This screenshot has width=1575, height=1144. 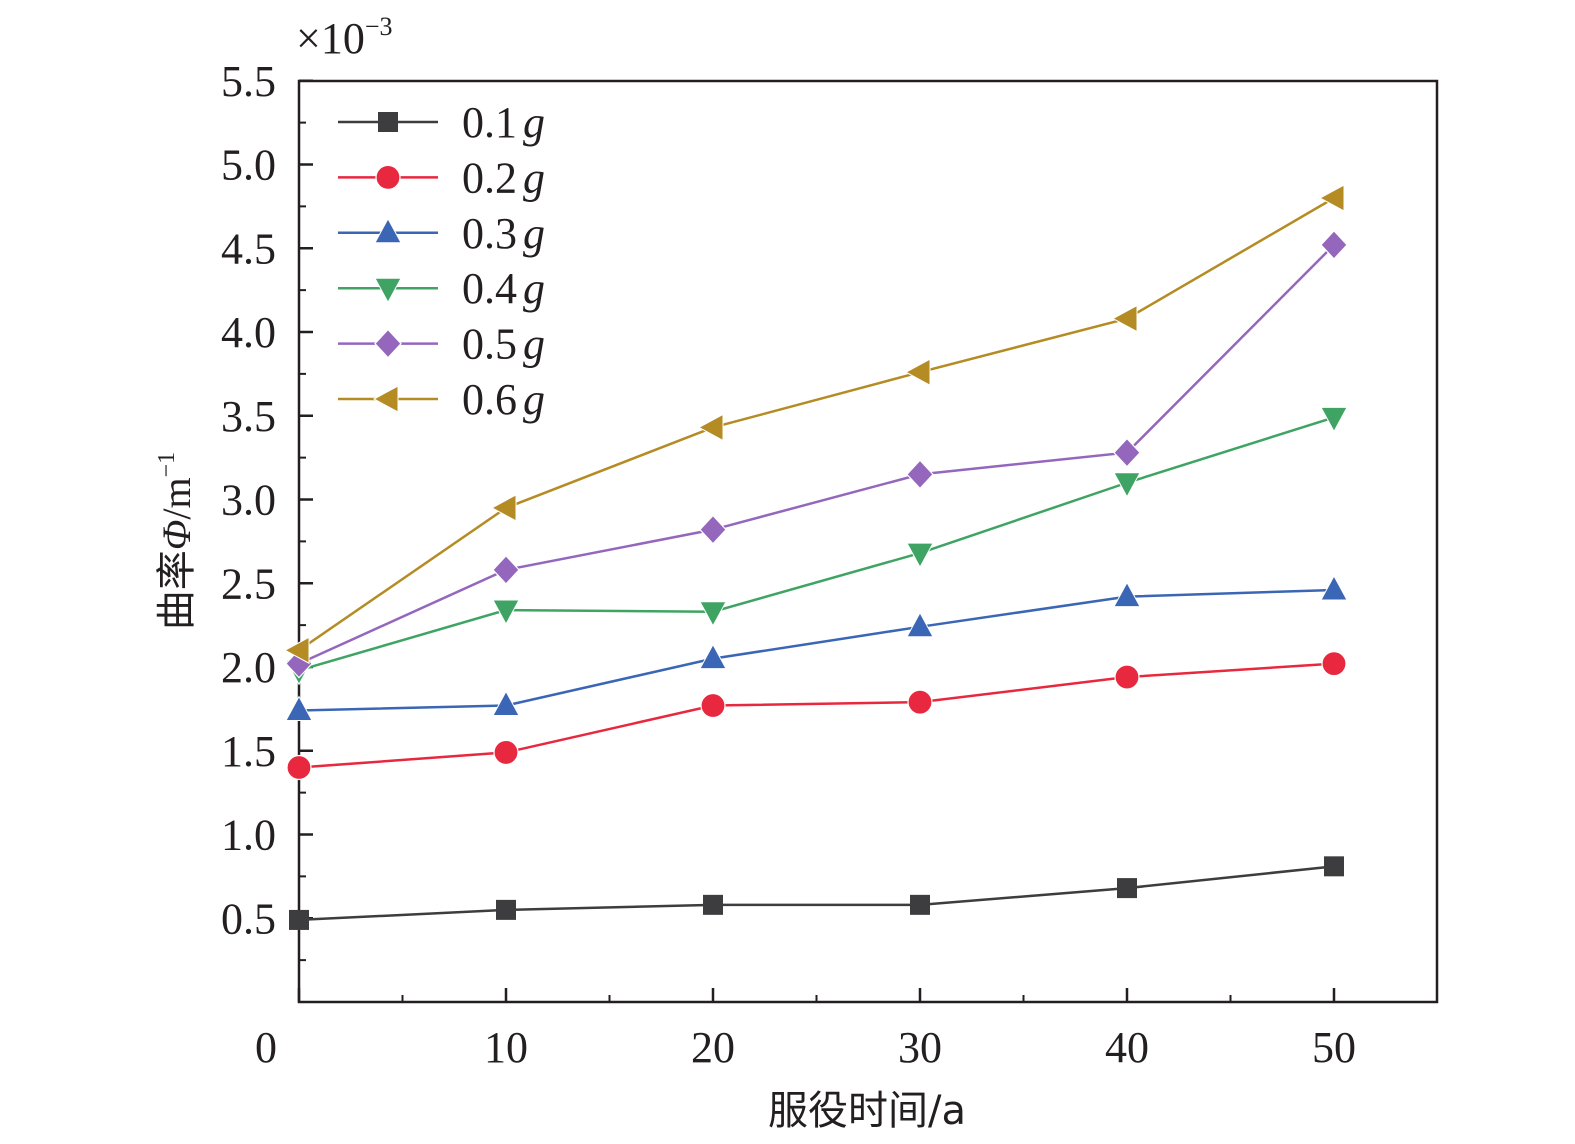 I want to click on series-0.2g, so click(x=816, y=716).